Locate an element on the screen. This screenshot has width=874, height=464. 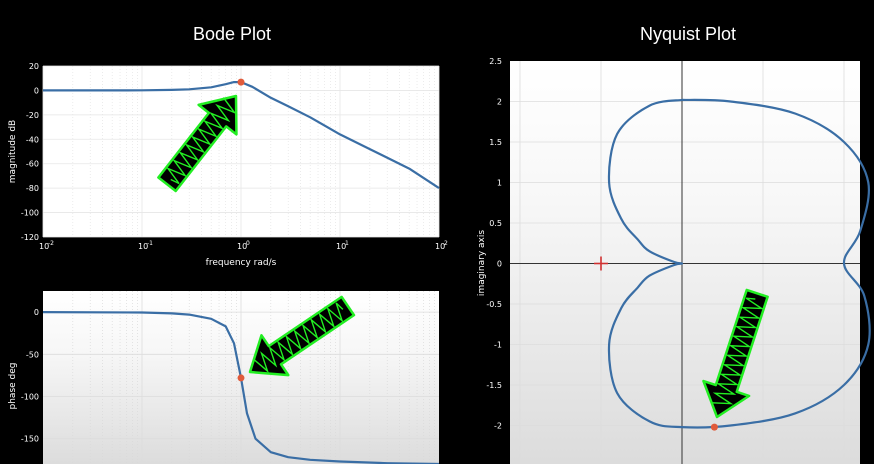
magnitude-x-tick-exponent: -2 is located at coordinates (51, 243).